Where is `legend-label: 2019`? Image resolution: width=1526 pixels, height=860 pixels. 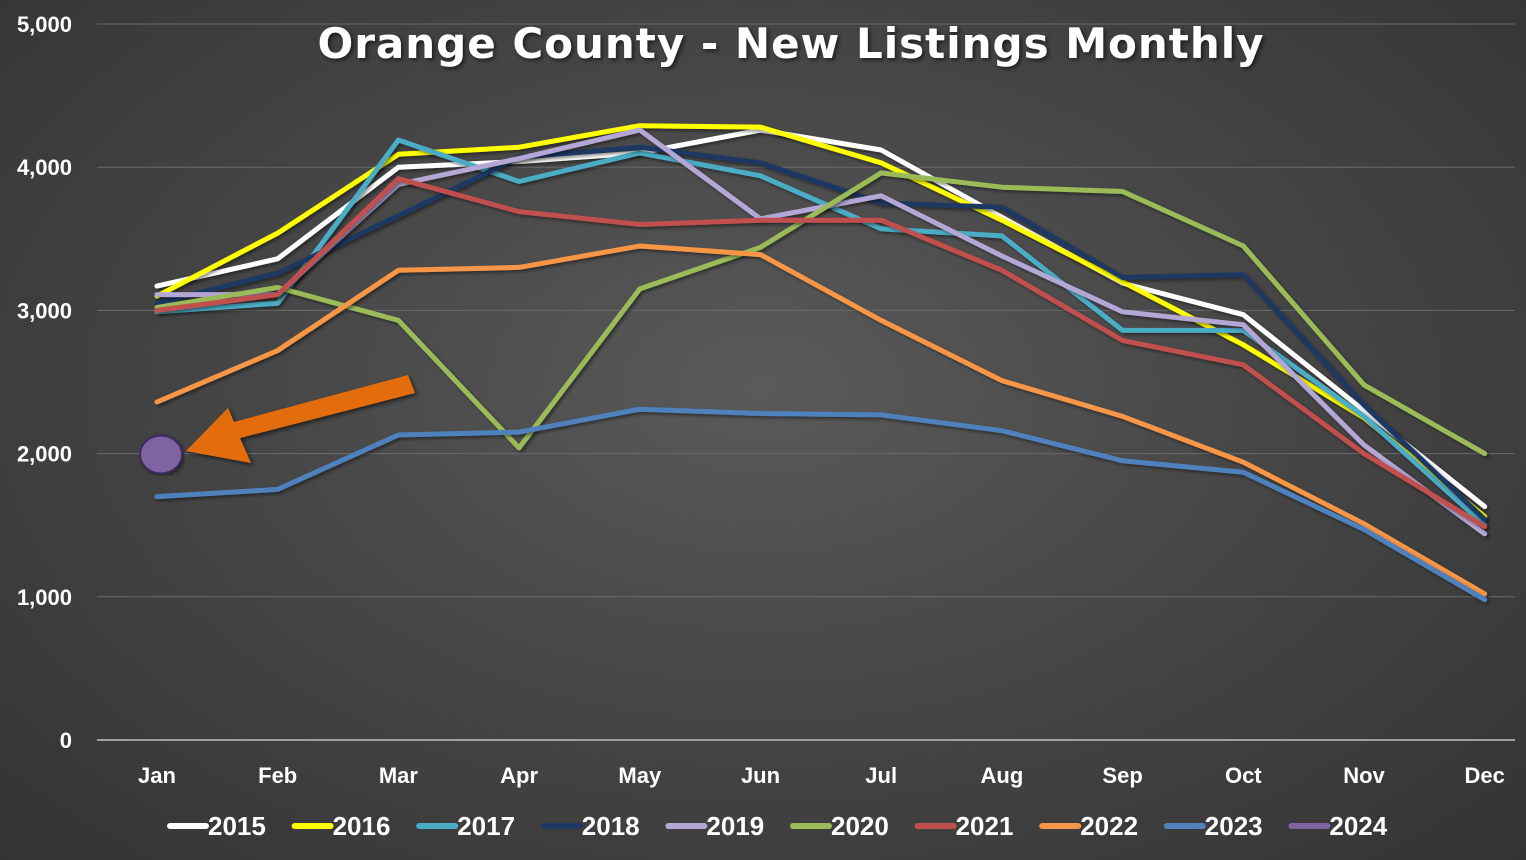
legend-label: 2019 is located at coordinates (735, 826).